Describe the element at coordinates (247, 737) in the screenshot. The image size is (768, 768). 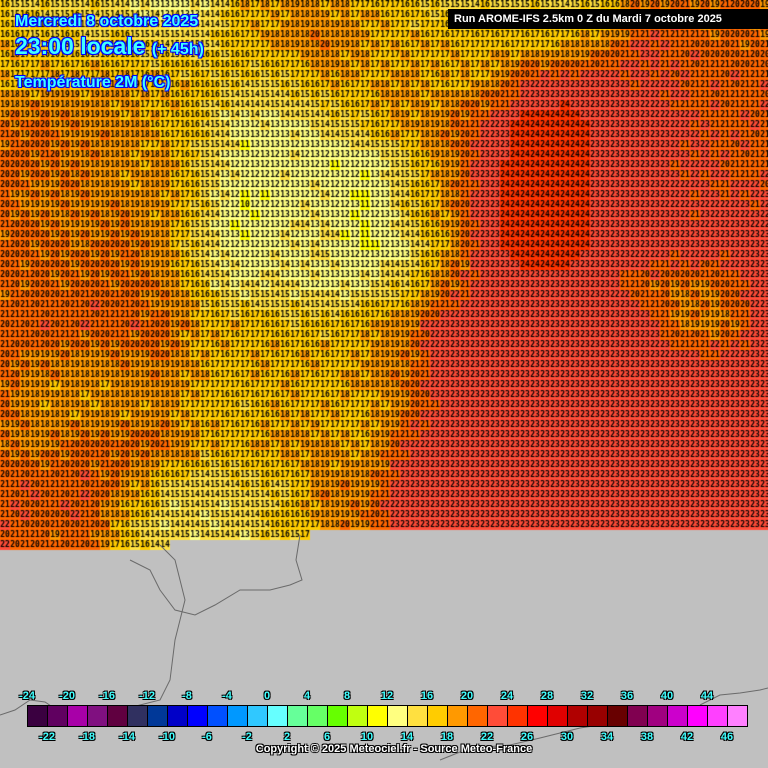
I see `legend-tick-label: -2` at that location.